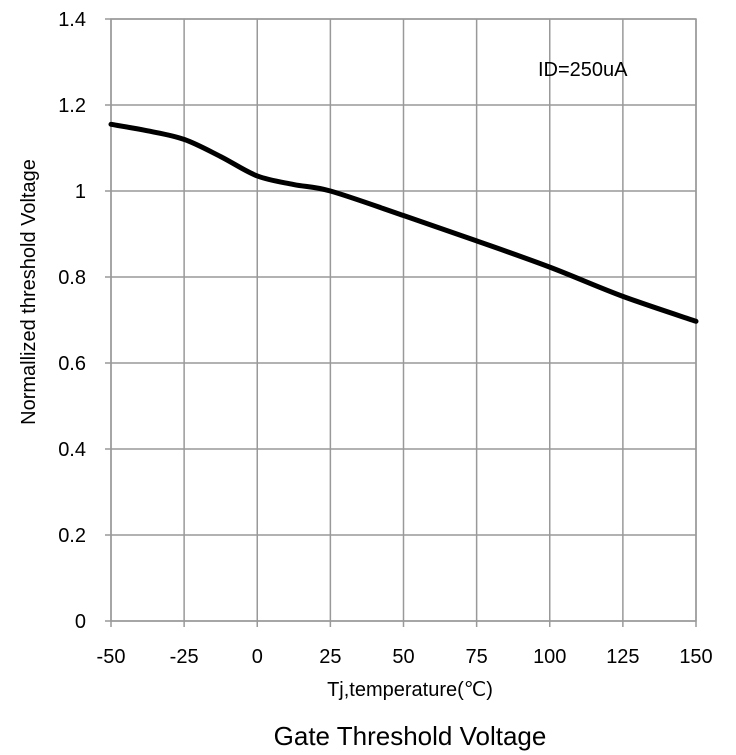  I want to click on y-axis-title: Normallized threshold Voltage, so click(29, 292).